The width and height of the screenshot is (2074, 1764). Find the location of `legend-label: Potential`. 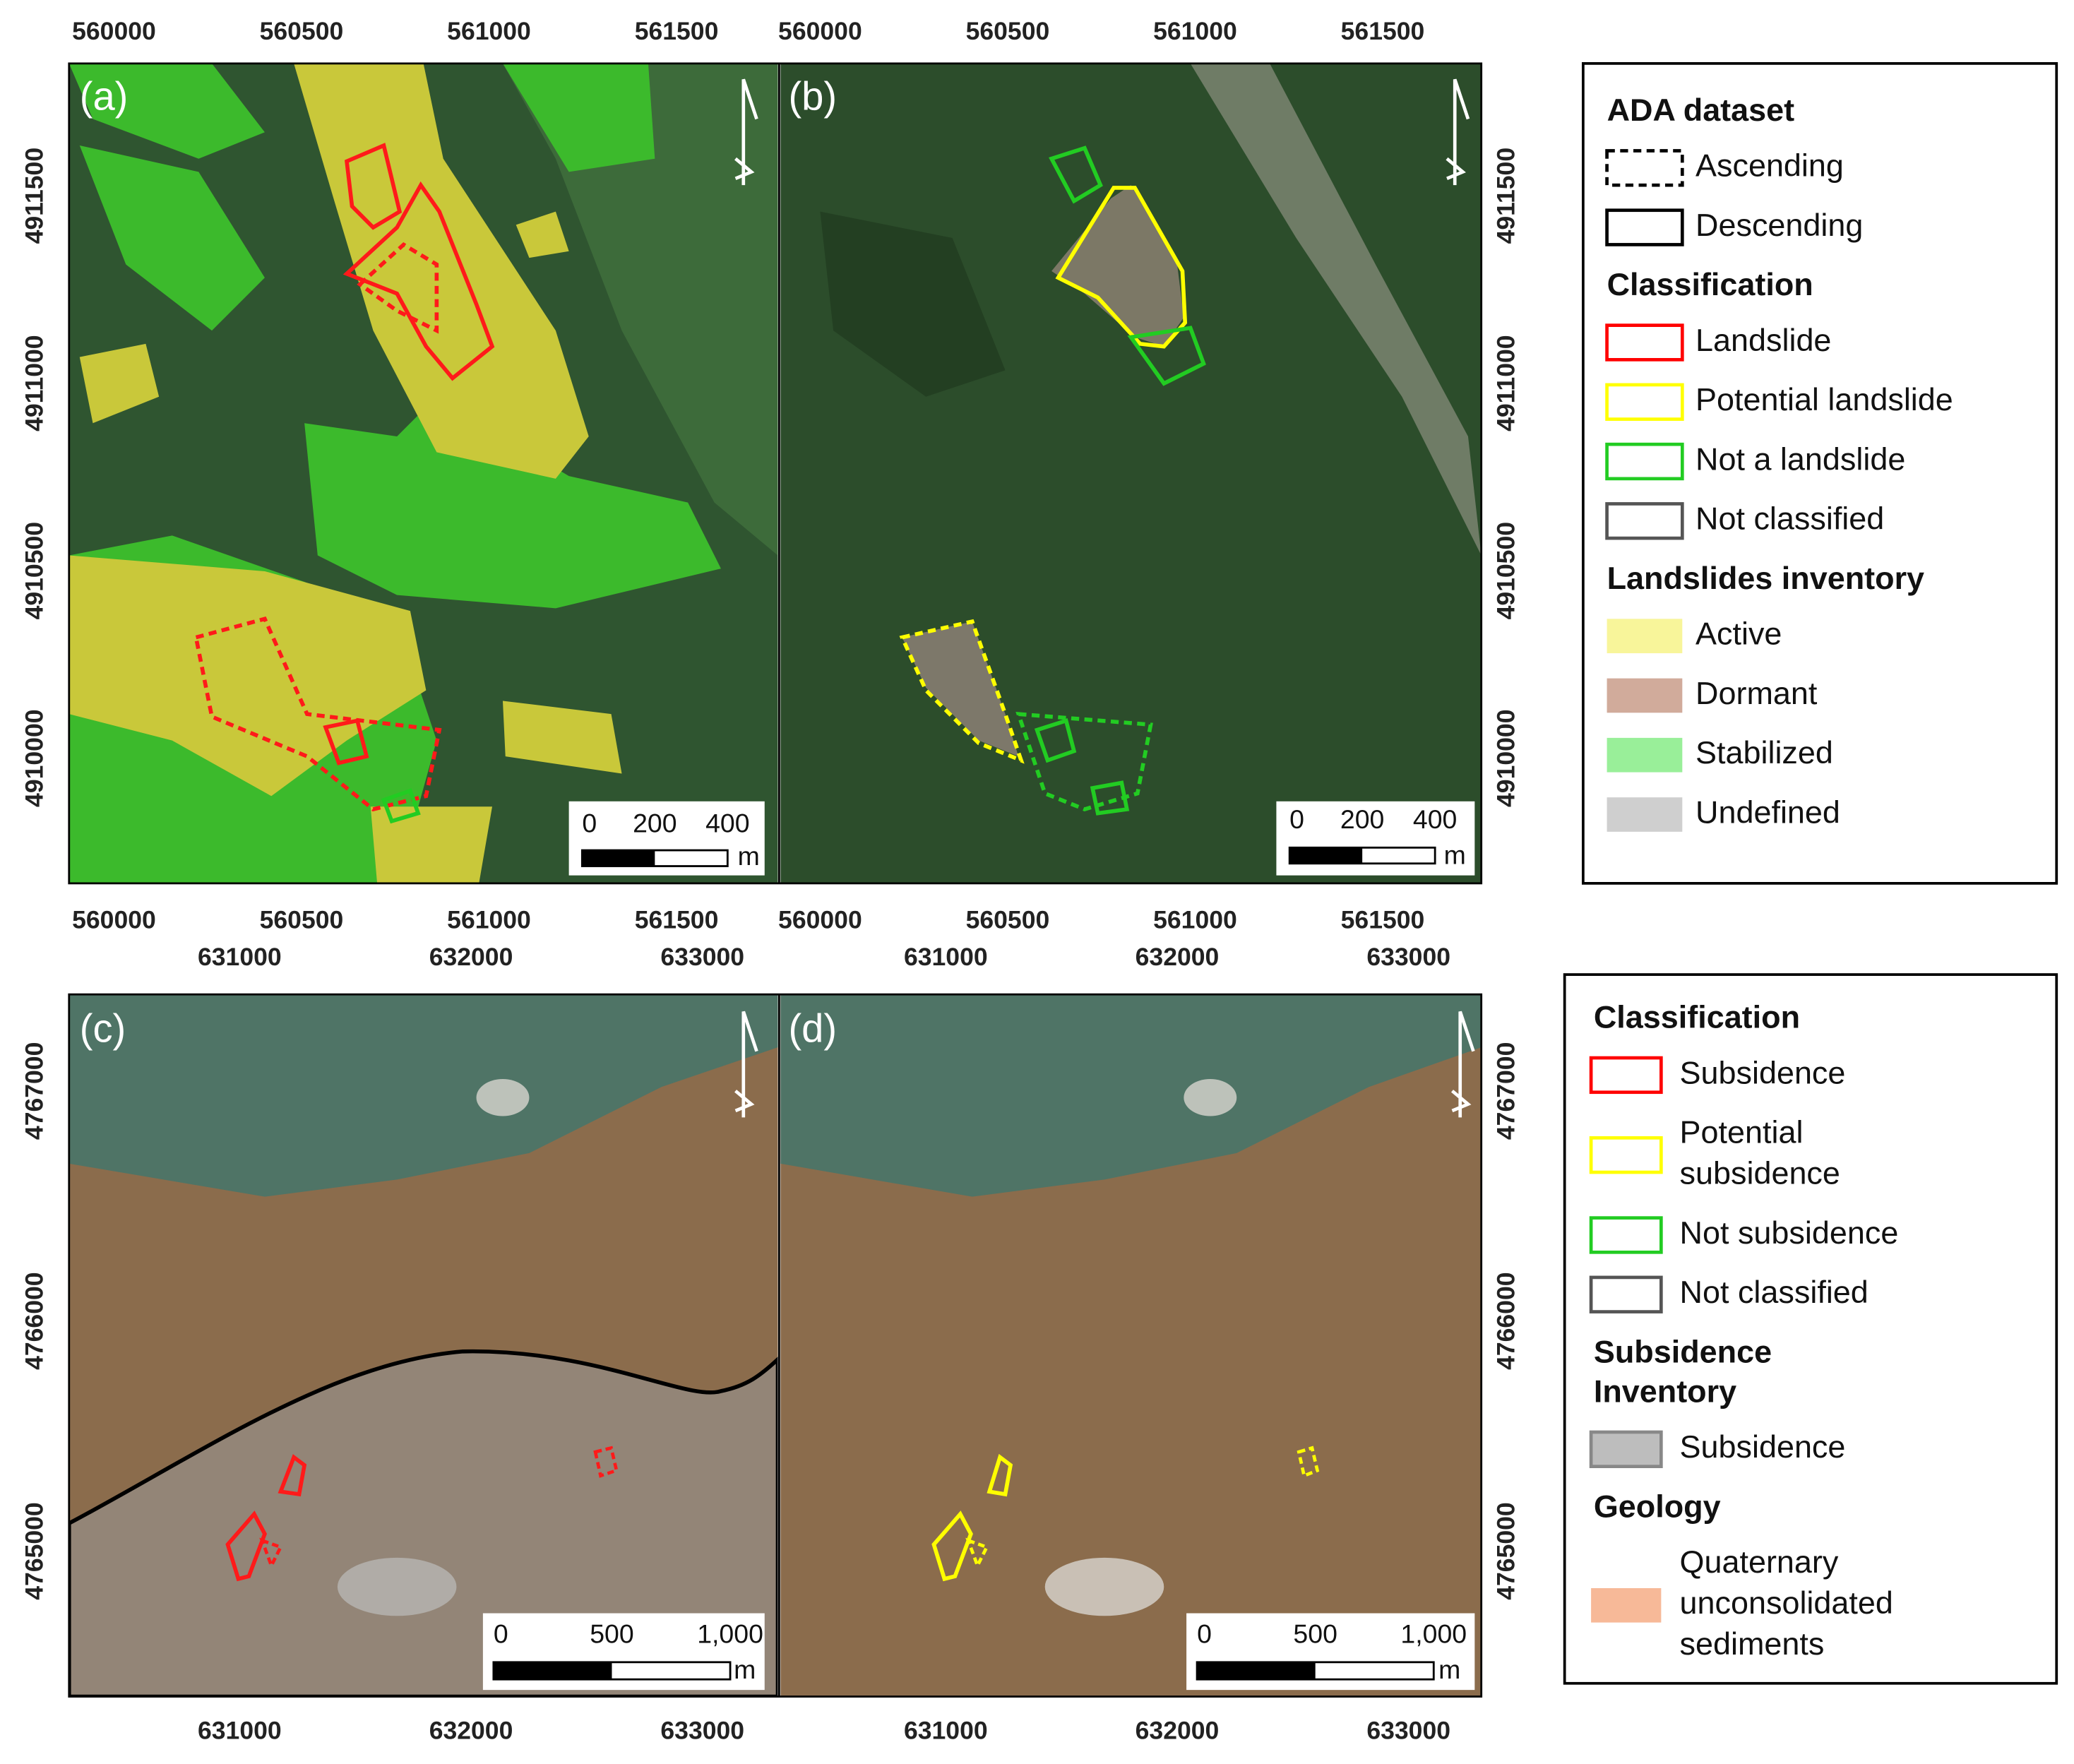

legend-label: Potential is located at coordinates (1742, 1132).